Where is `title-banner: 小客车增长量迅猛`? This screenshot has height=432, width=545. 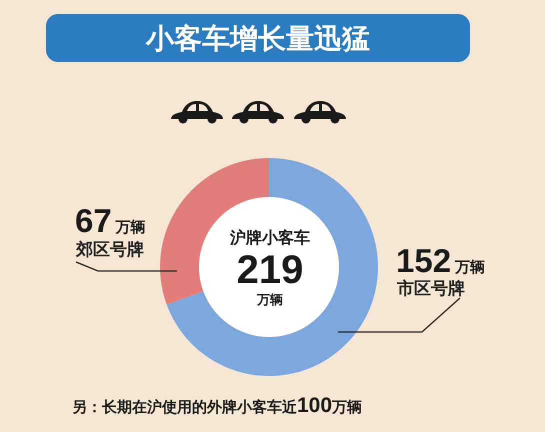 title-banner: 小客车增长量迅猛 is located at coordinates (258, 38).